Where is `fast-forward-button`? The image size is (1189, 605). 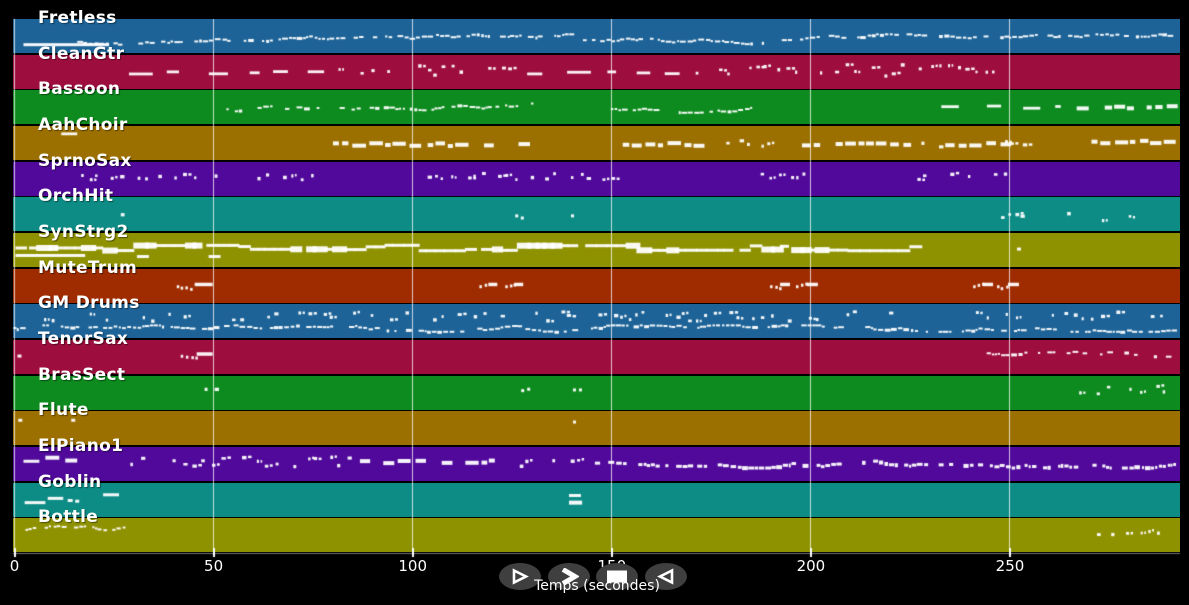 fast-forward-button is located at coordinates (569, 576).